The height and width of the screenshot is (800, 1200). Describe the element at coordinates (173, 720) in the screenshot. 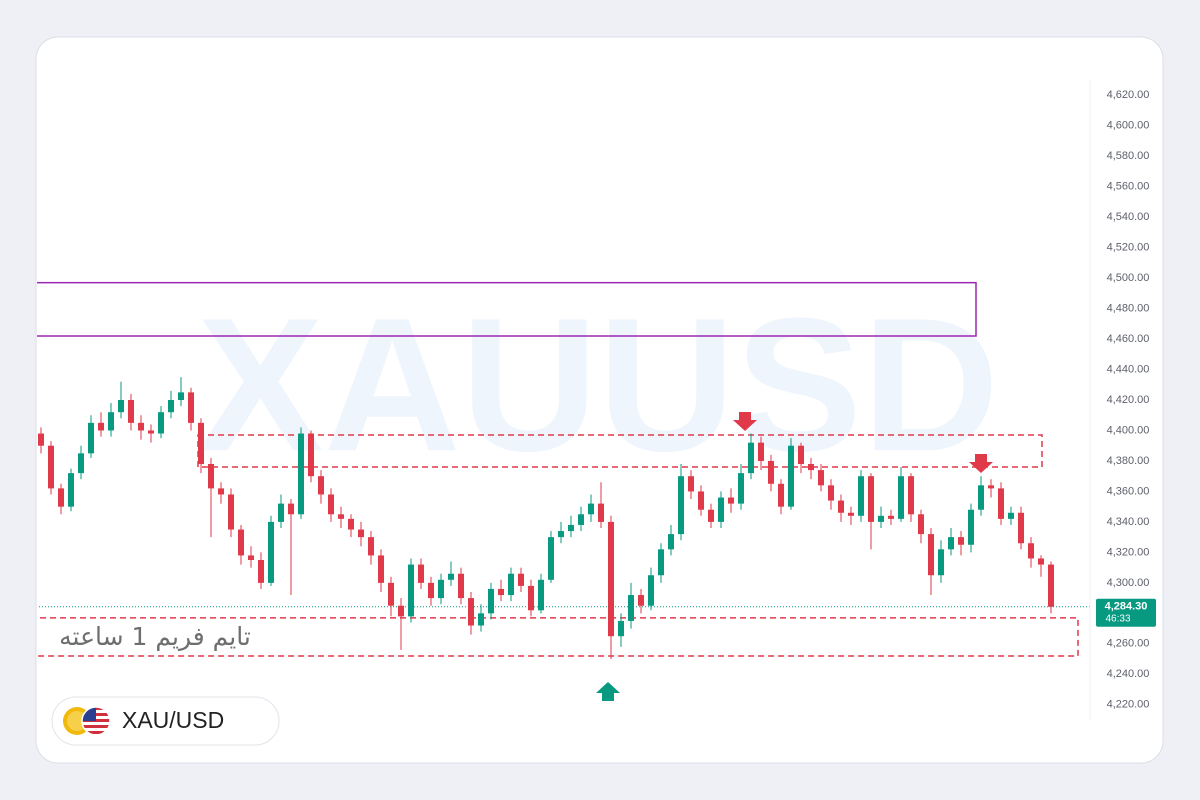

I see `symbol-label: XAU/USD` at that location.